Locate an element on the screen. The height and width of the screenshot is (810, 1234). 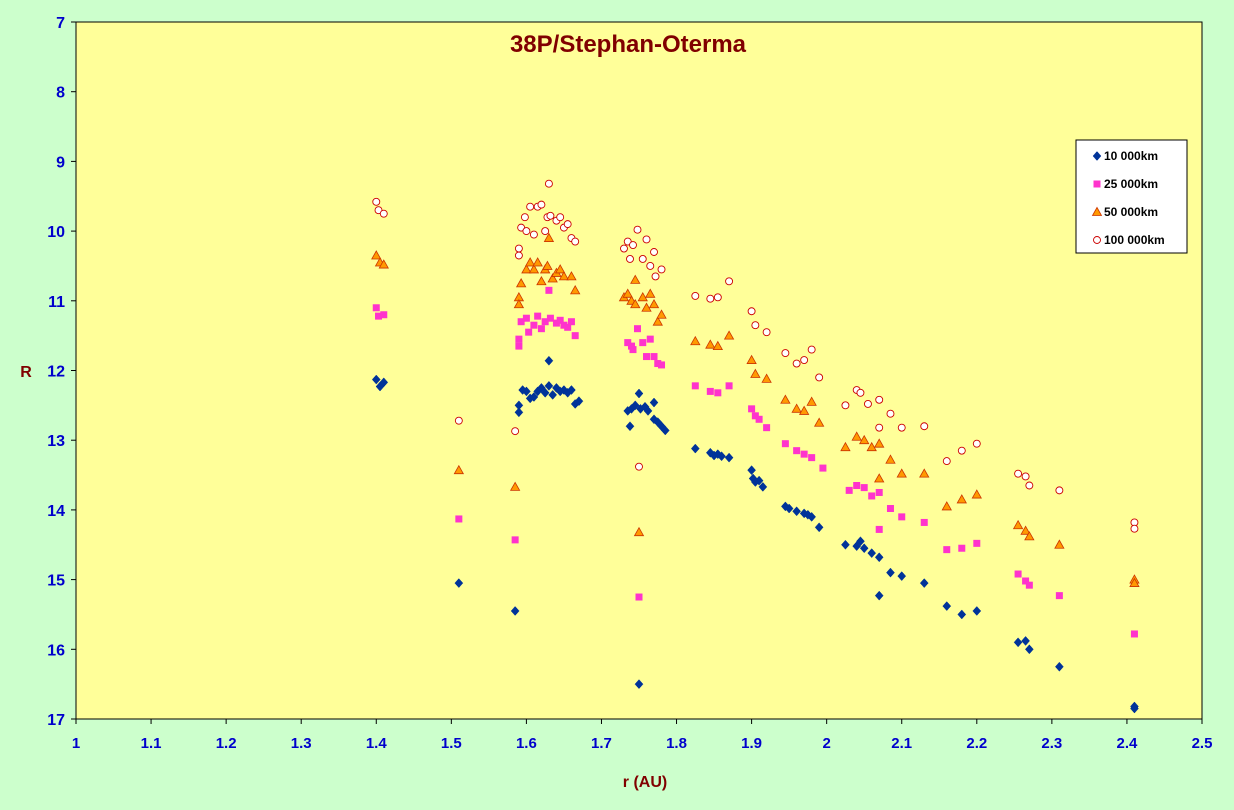
x-tick-label: 2.5 is located at coordinates (1202, 743).